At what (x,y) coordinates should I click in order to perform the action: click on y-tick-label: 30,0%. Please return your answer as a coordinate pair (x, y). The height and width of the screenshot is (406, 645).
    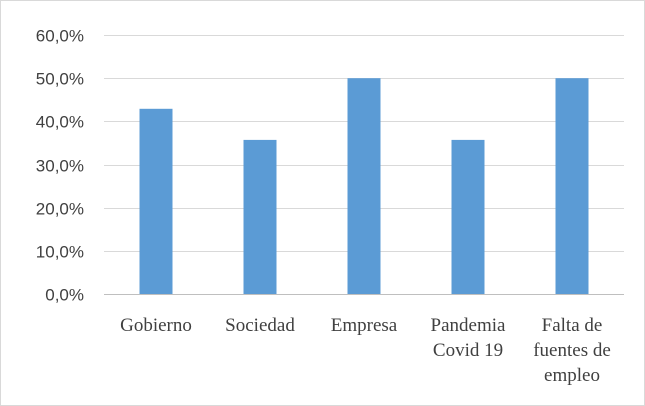
    Looking at the image, I should click on (60, 166).